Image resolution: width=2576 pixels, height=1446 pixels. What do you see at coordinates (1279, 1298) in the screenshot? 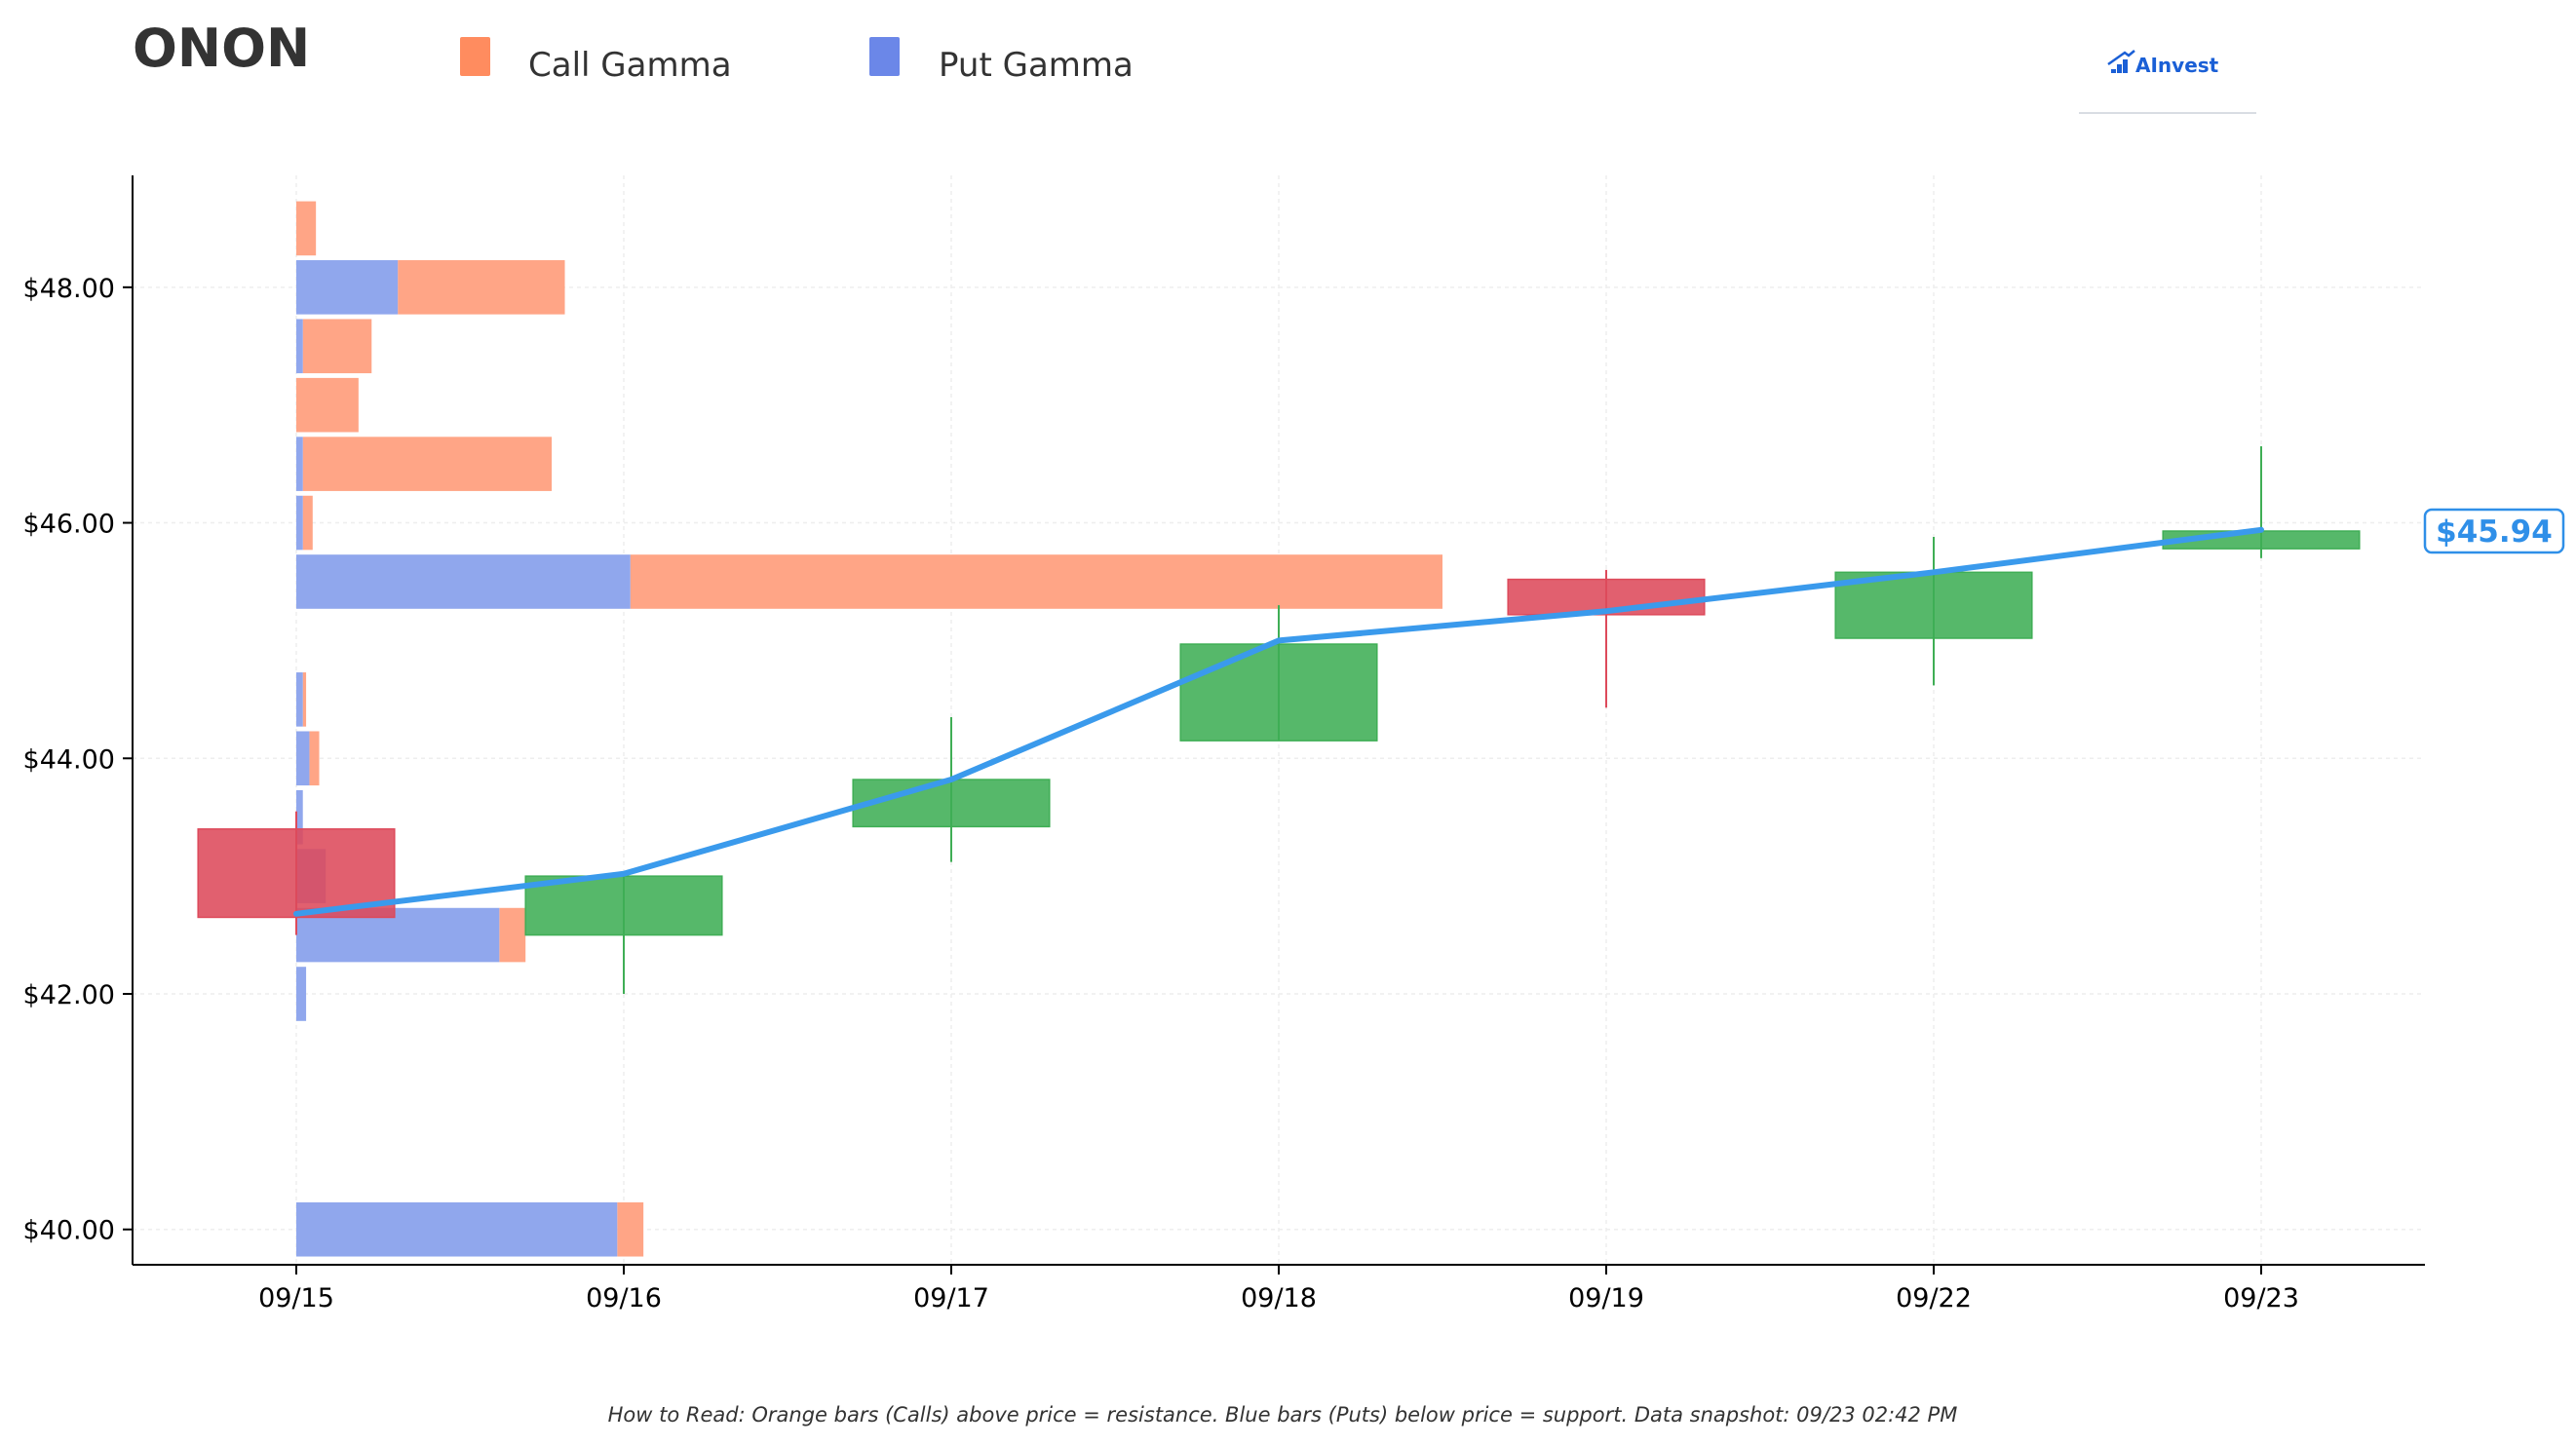
I see `x-tick-label-3: 09/18` at bounding box center [1279, 1298].